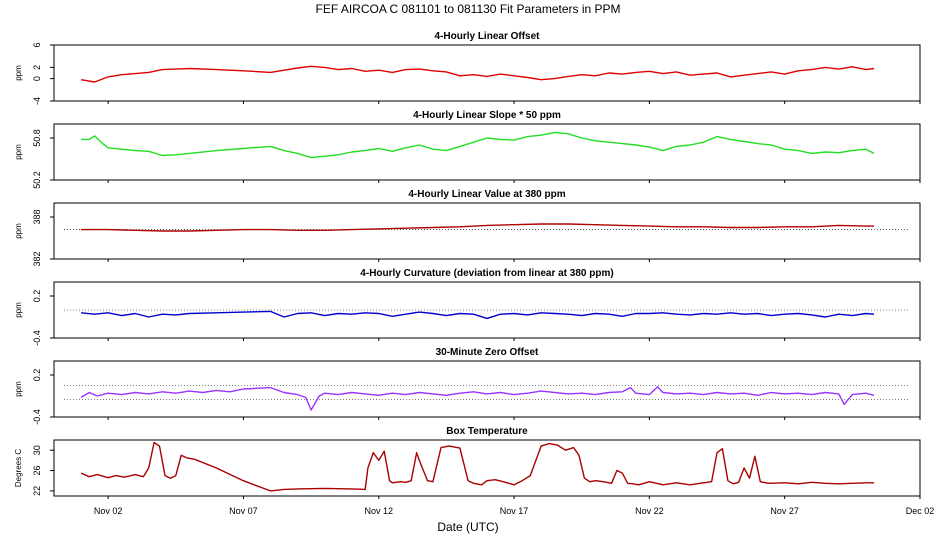 This screenshot has width=936, height=540. I want to click on y-tick-label: 50.2, so click(37, 180).